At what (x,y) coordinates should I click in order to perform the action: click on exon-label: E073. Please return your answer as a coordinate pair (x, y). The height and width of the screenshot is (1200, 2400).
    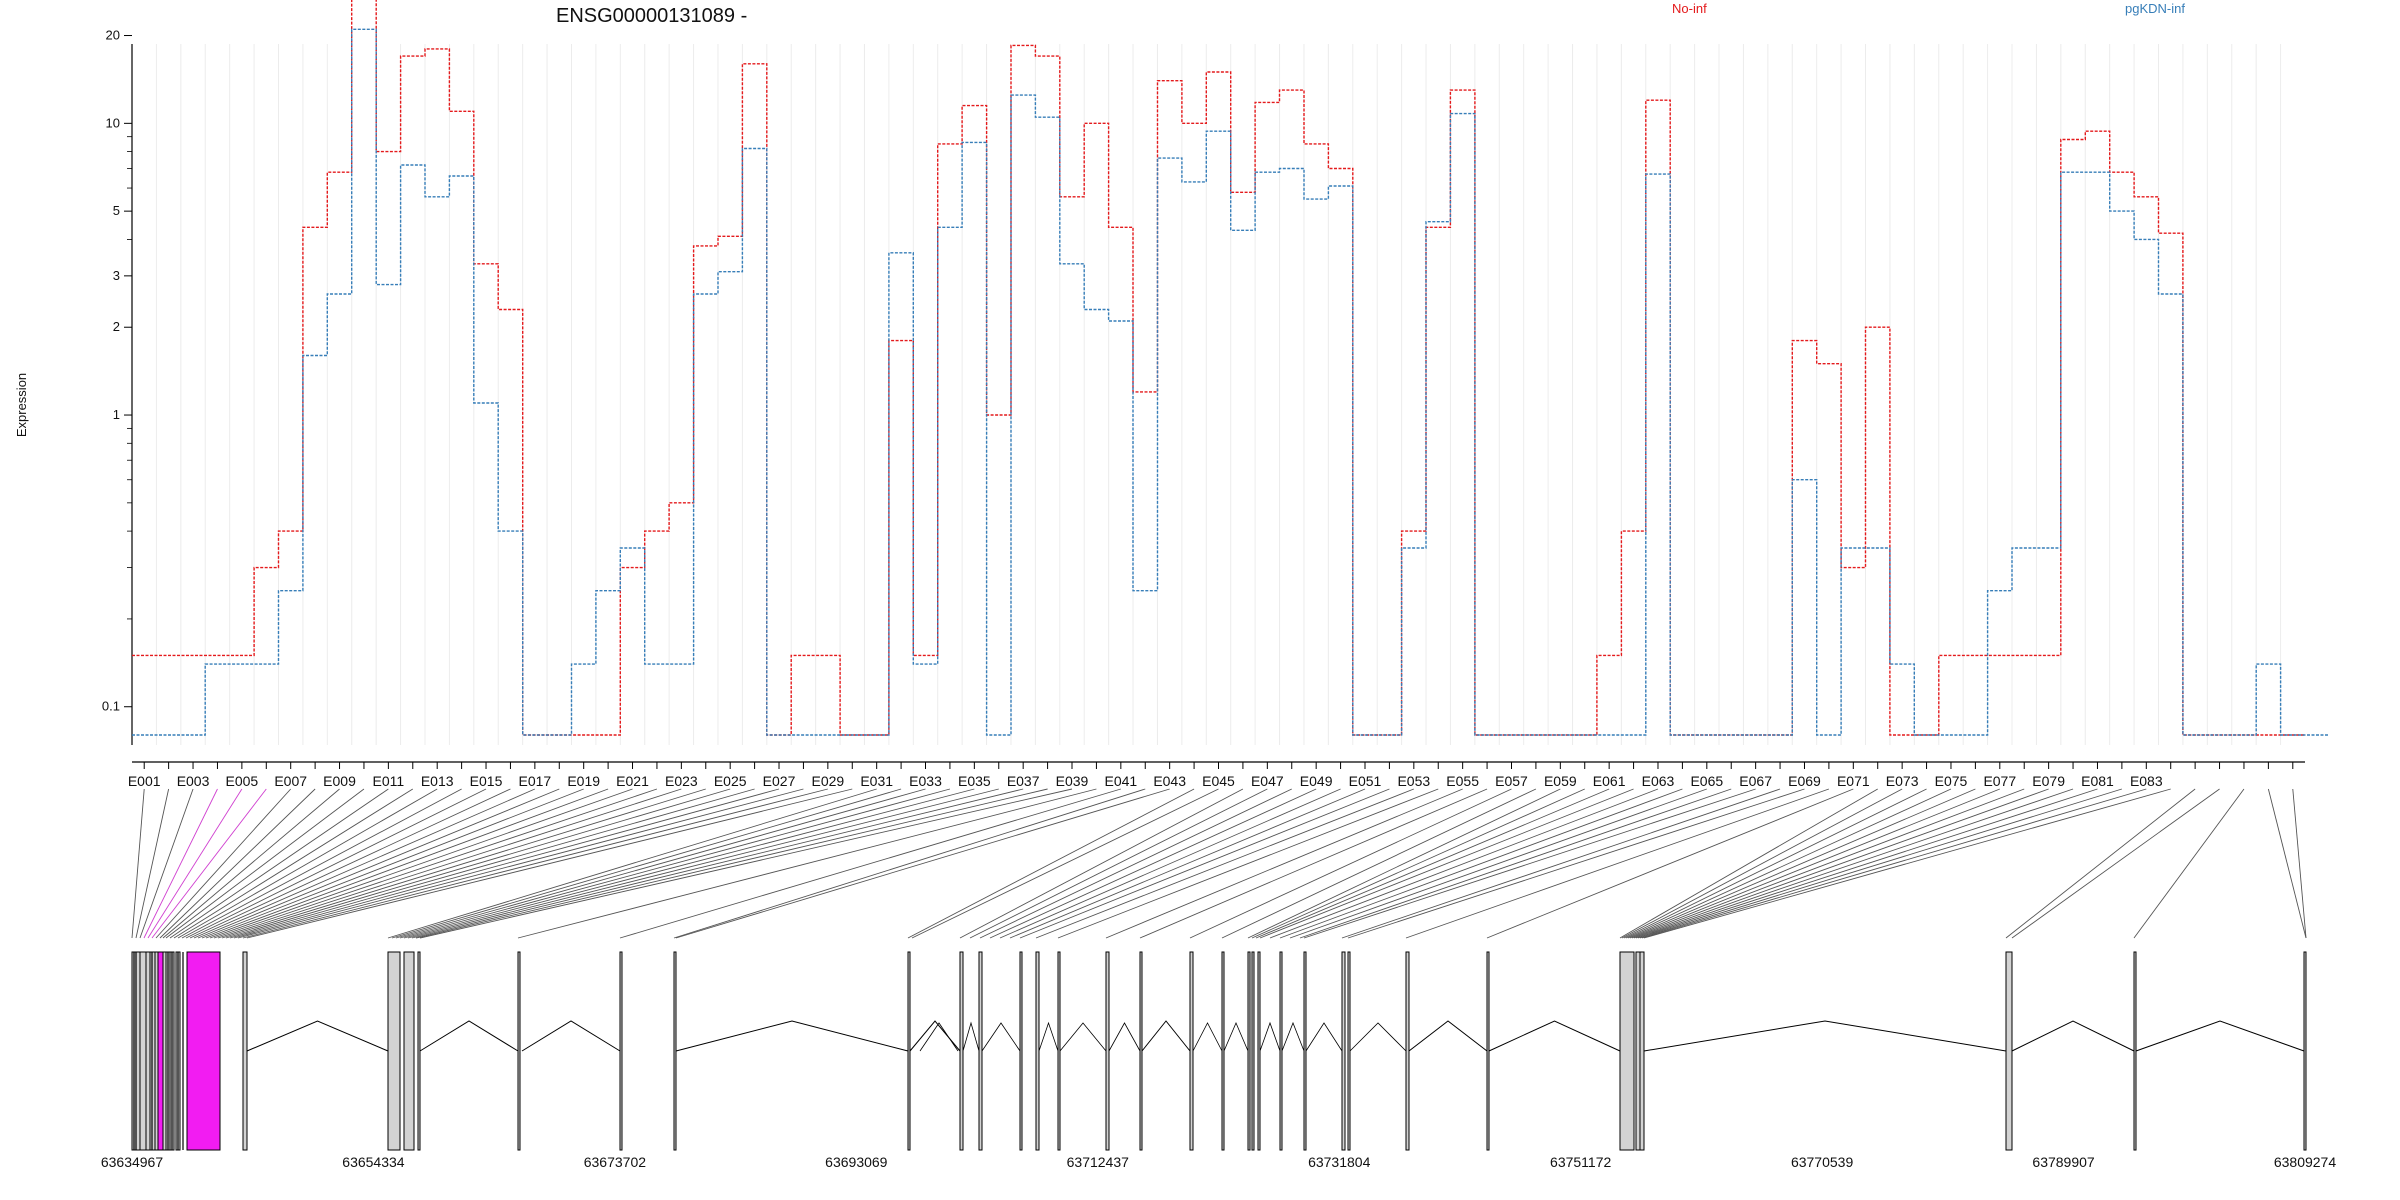
    Looking at the image, I should click on (1902, 781).